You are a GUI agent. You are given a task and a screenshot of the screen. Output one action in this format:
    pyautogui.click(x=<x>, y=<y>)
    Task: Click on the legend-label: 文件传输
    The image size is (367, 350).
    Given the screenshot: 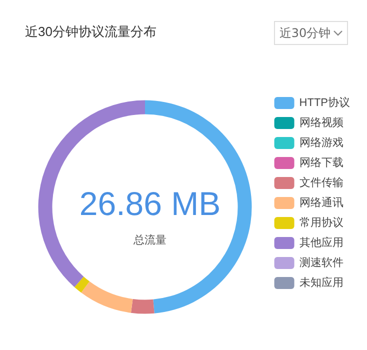 What is the action you would take?
    pyautogui.click(x=321, y=182)
    